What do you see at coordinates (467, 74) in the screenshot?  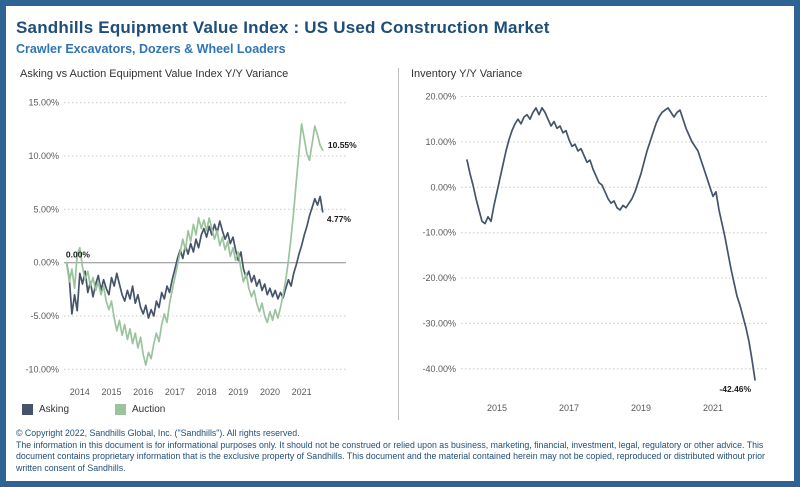 I see `inventory-chart-title: Inventory Y/Y Variance` at bounding box center [467, 74].